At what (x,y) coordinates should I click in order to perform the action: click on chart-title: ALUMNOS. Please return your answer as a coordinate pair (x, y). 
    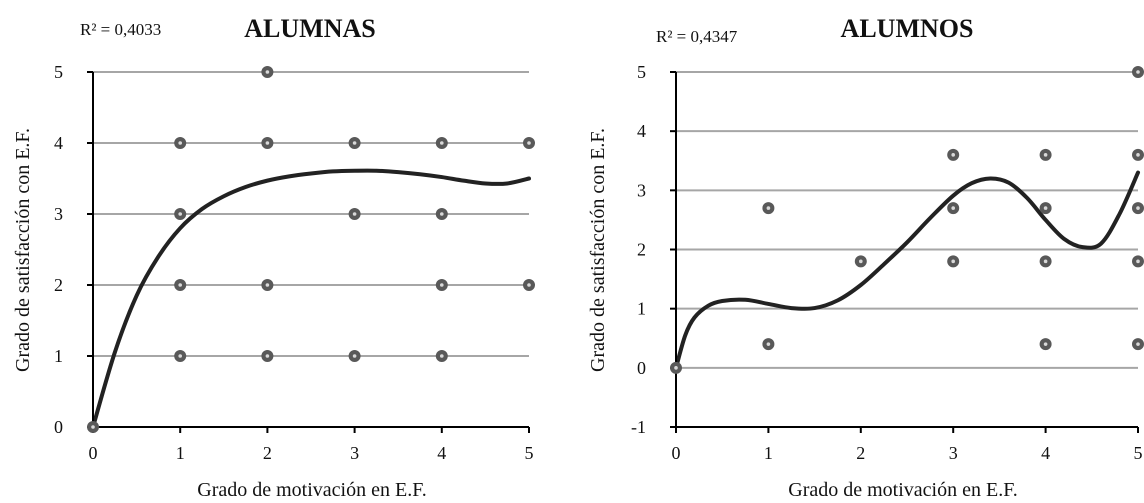
    Looking at the image, I should click on (907, 28).